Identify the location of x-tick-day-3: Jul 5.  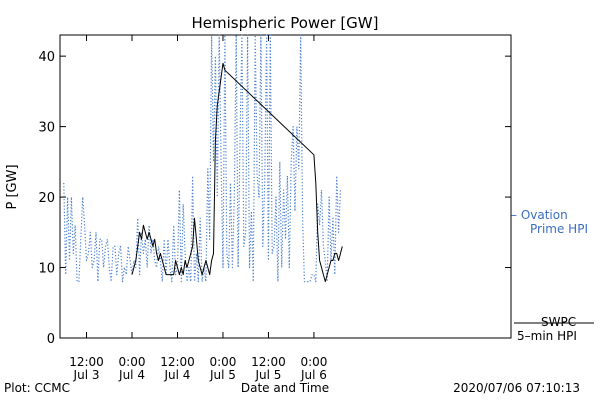
(222, 375).